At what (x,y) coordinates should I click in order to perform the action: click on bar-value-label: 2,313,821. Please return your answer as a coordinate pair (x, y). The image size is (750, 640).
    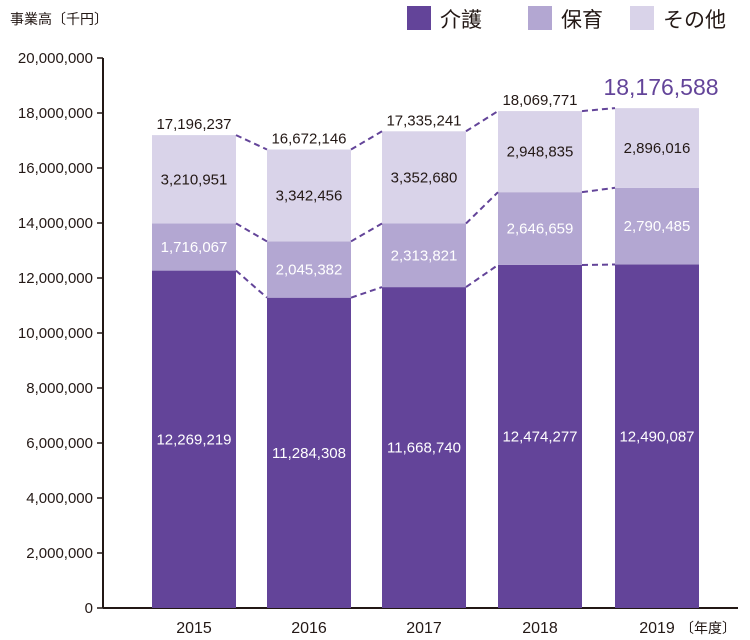
    Looking at the image, I should click on (424, 255).